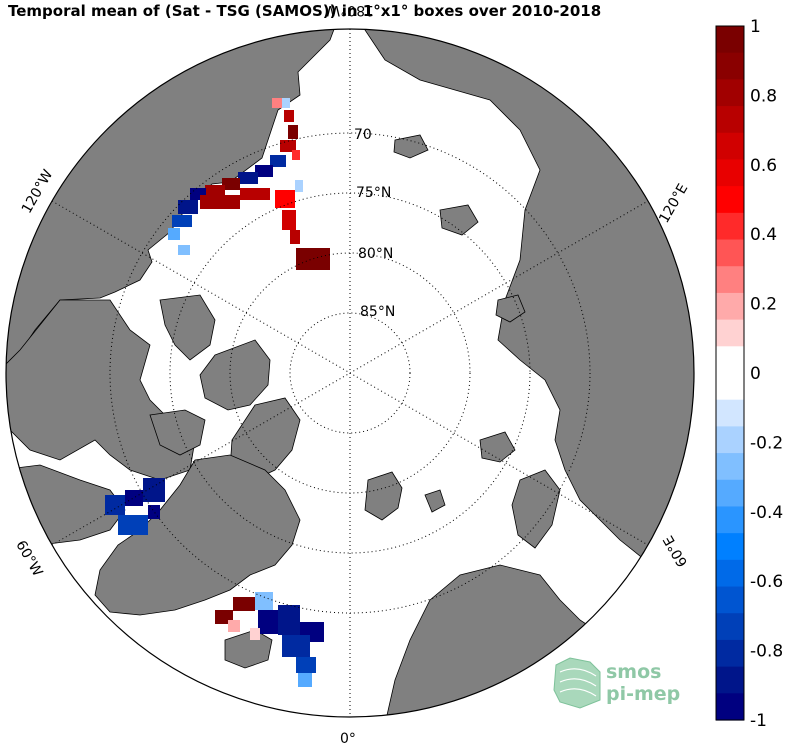 The image size is (787, 746). Describe the element at coordinates (673, 203) in the screenshot. I see `lon-label-120e: 120°E` at that location.